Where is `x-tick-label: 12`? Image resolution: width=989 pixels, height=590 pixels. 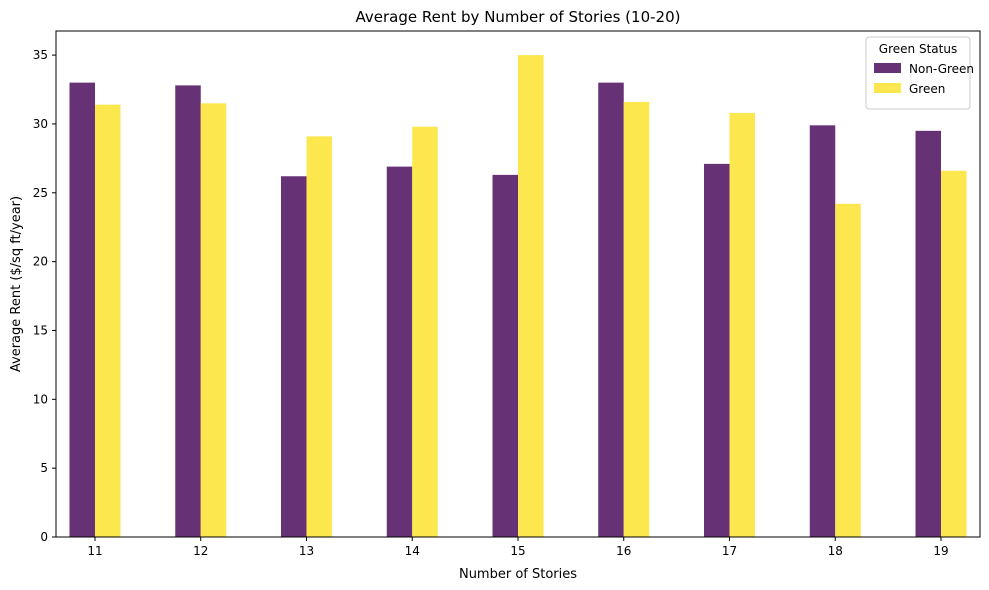 x-tick-label: 12 is located at coordinates (200, 551).